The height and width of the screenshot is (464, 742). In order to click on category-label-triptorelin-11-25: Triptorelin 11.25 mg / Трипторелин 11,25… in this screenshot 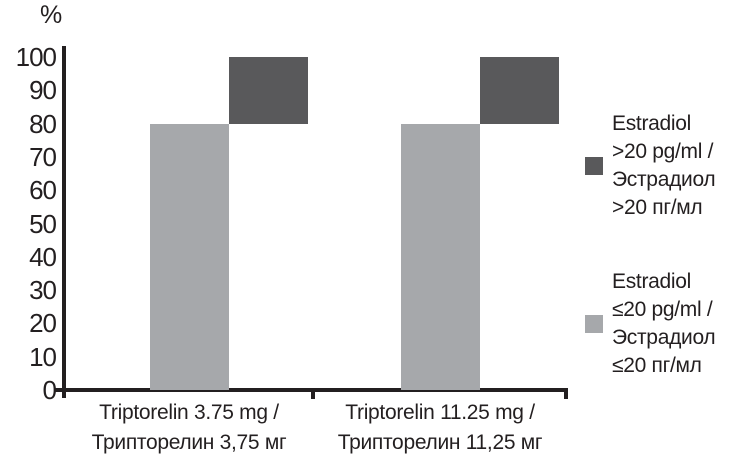, I will do `click(440, 428)`.